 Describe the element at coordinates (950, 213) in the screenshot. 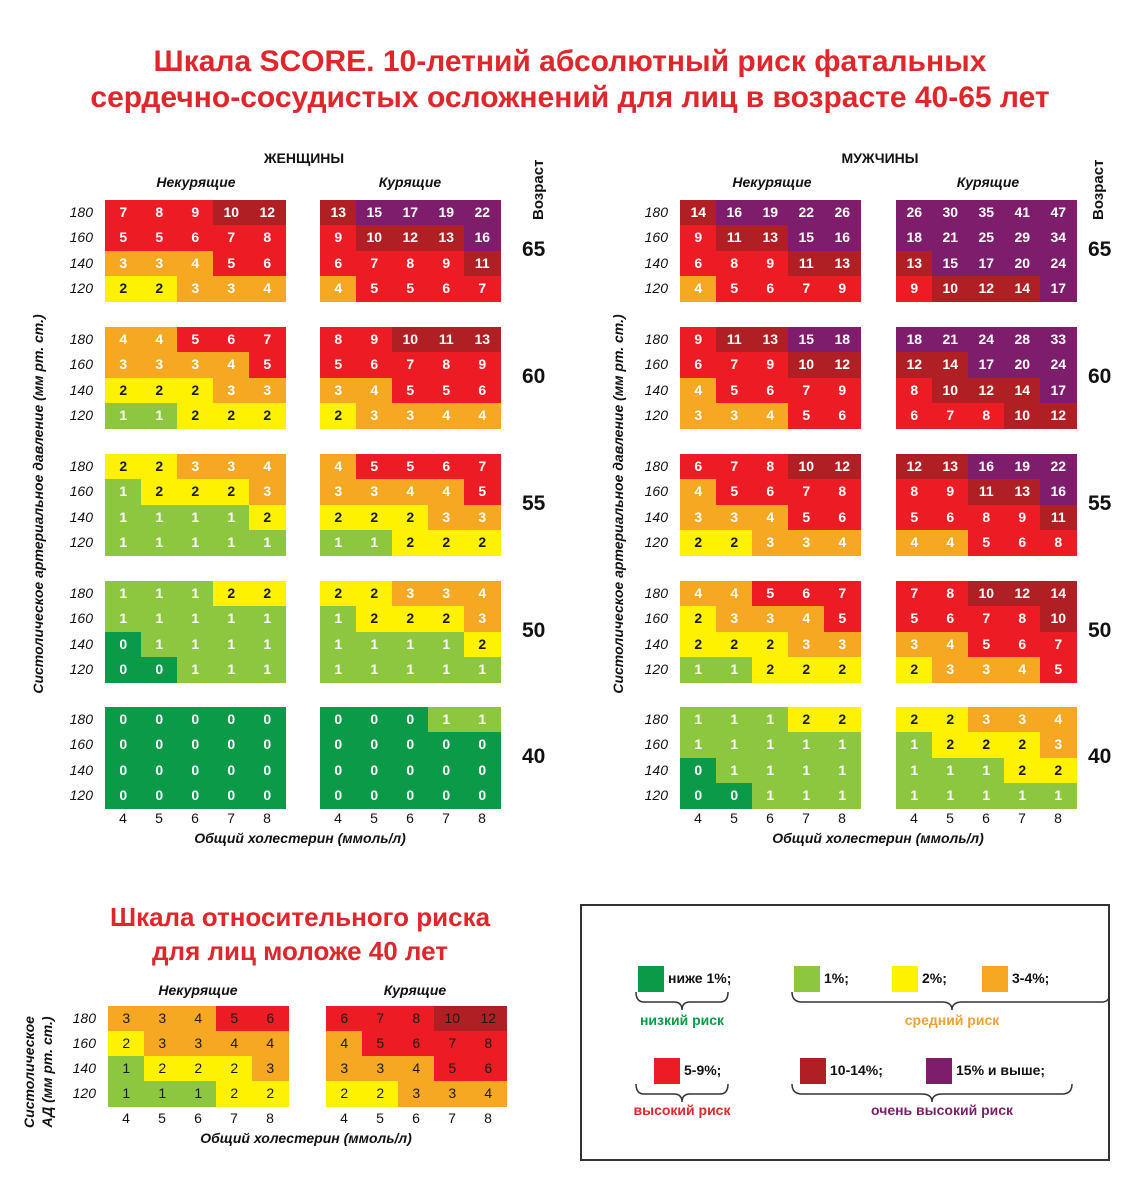

I see `risk-cell: 30` at that location.